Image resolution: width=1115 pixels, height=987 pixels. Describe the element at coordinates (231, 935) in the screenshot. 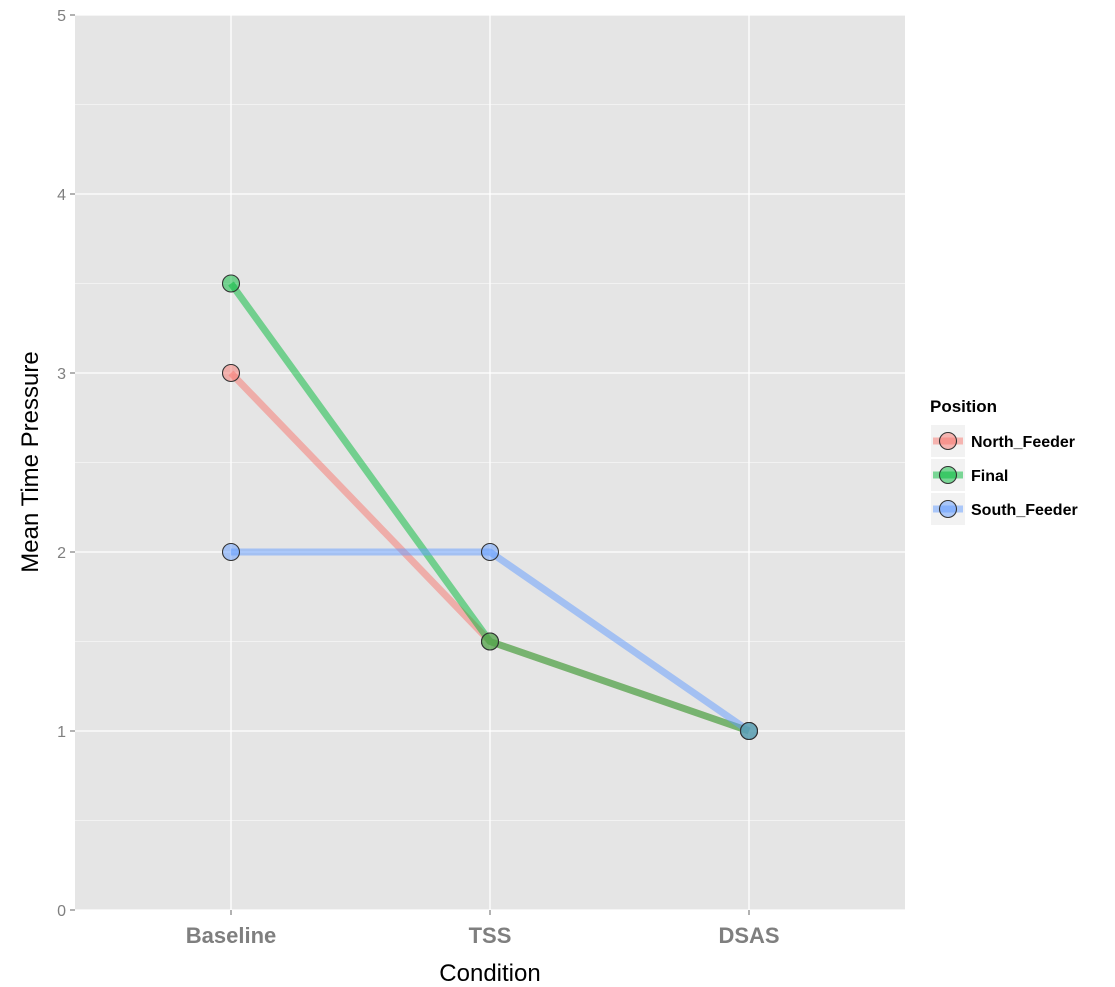

I see `x-tick-label: Baseline` at that location.